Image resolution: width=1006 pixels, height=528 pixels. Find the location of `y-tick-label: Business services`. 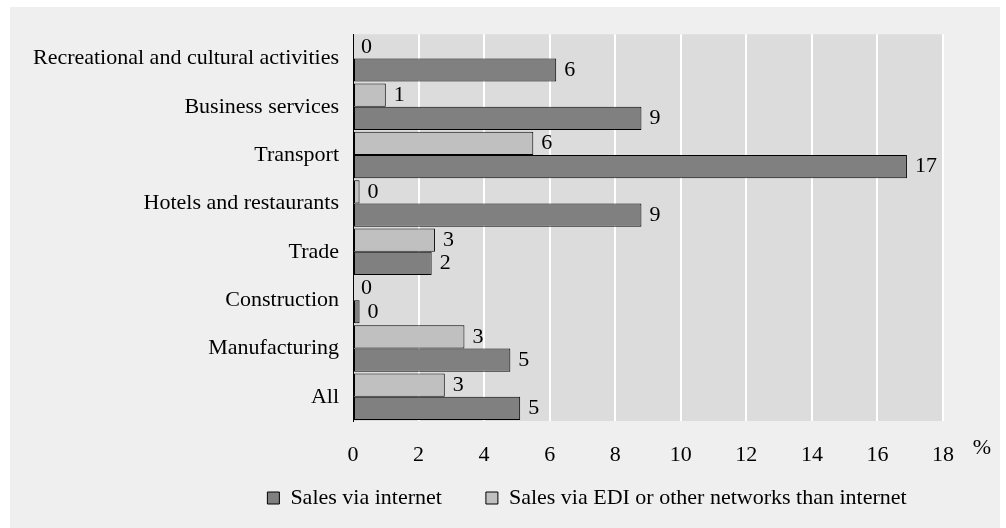

y-tick-label: Business services is located at coordinates (261, 105).